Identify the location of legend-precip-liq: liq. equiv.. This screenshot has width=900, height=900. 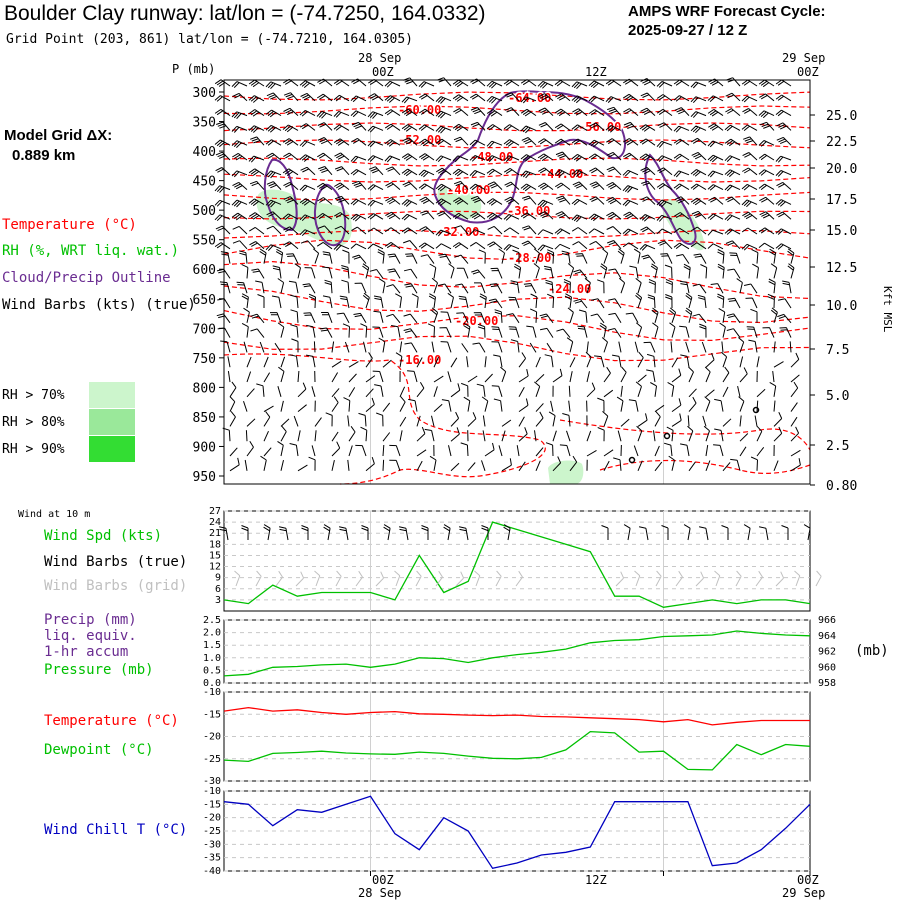
(90, 636).